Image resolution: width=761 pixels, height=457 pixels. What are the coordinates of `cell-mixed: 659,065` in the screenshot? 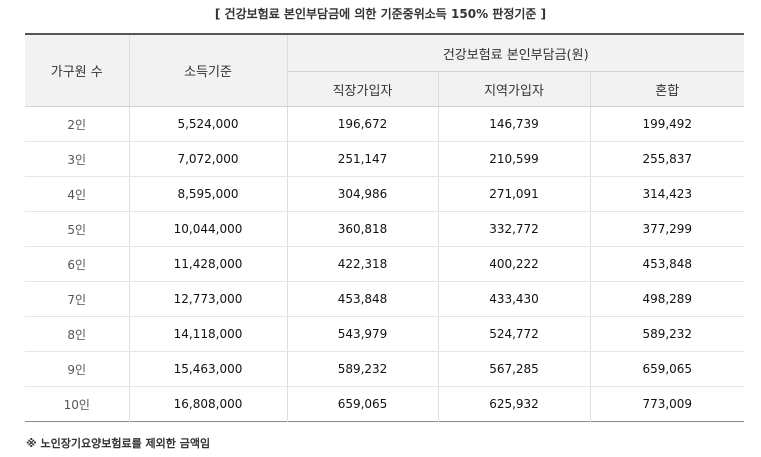 It's located at (667, 369).